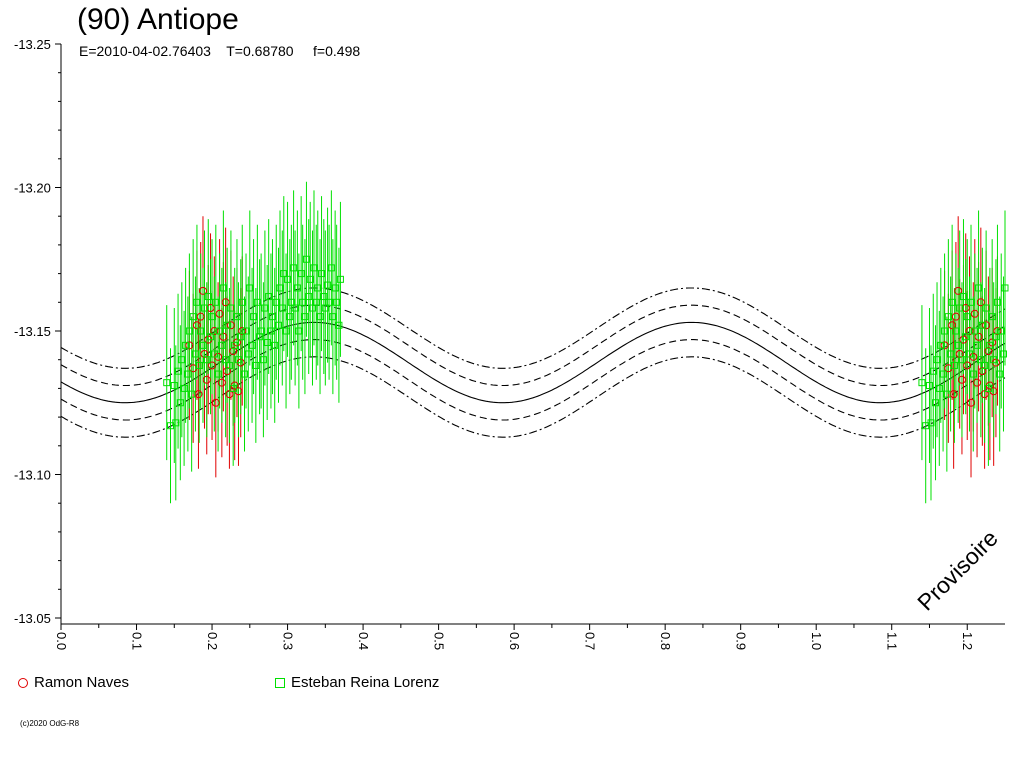  What do you see at coordinates (32, 44) in the screenshot?
I see `y-tick-label: -13.25` at bounding box center [32, 44].